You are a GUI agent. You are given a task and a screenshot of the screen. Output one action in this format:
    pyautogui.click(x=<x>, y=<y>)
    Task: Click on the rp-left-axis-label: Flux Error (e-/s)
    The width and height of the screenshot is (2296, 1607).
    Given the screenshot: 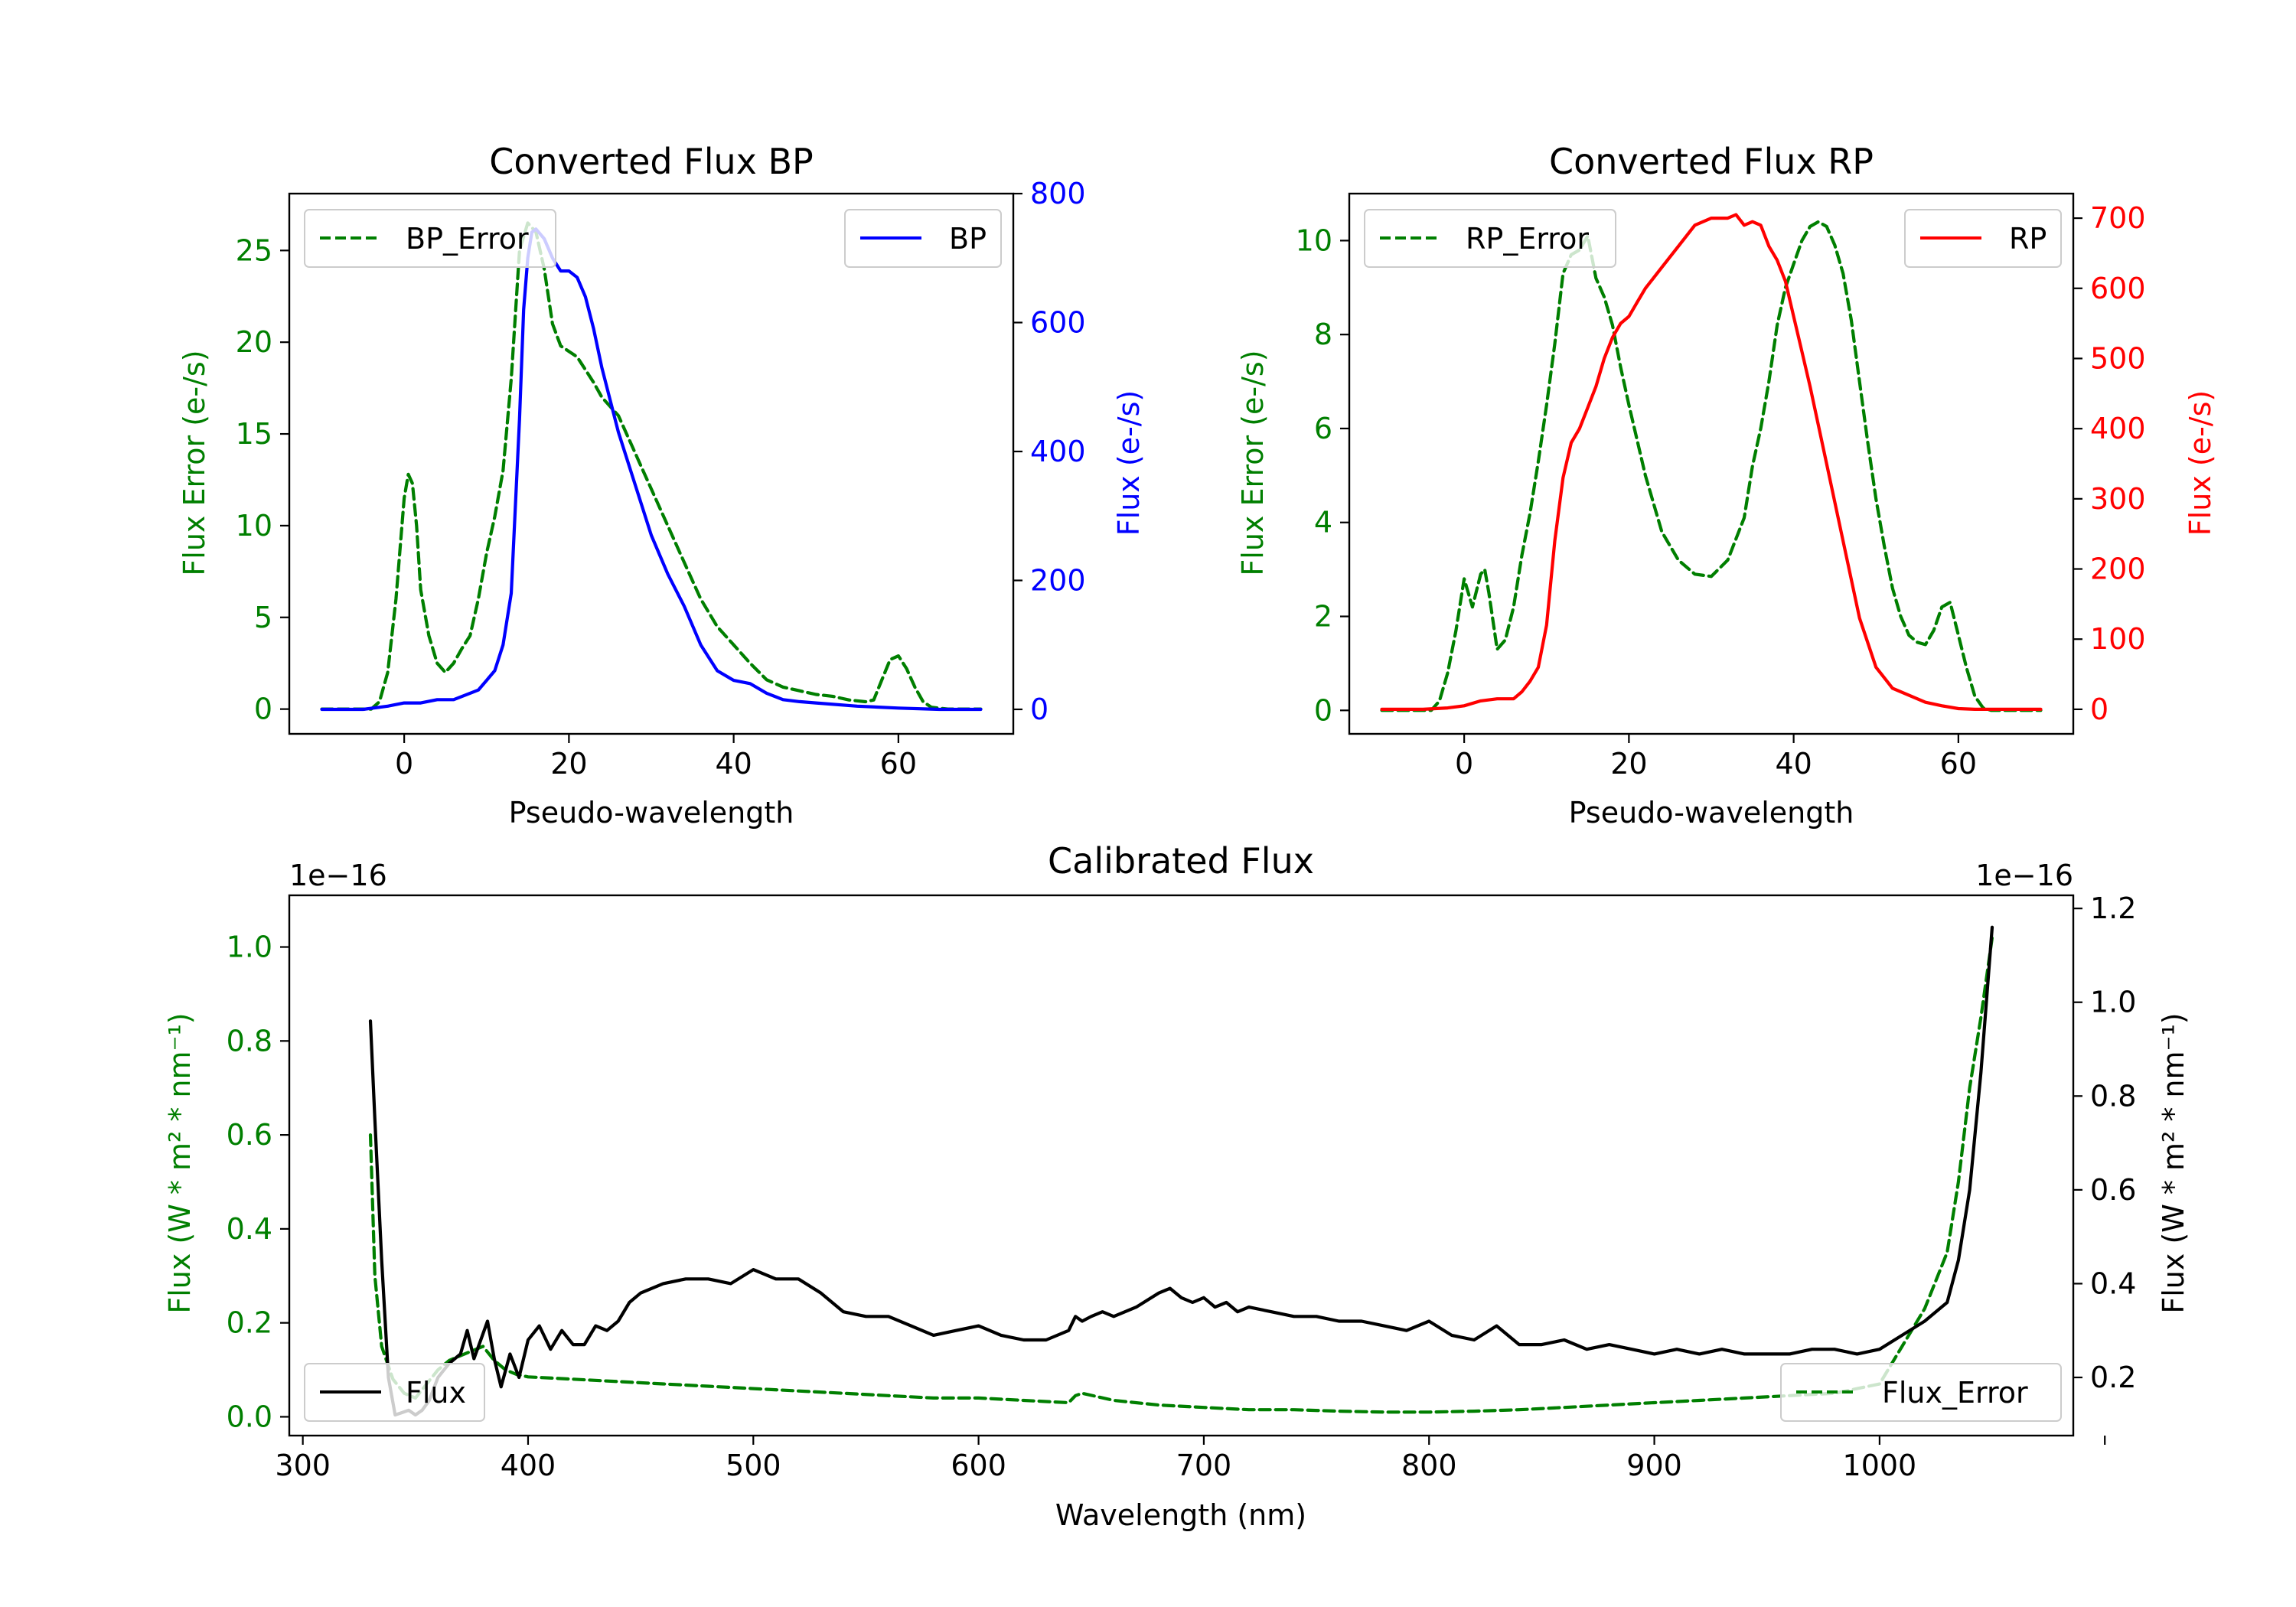 What is the action you would take?
    pyautogui.click(x=1253, y=463)
    